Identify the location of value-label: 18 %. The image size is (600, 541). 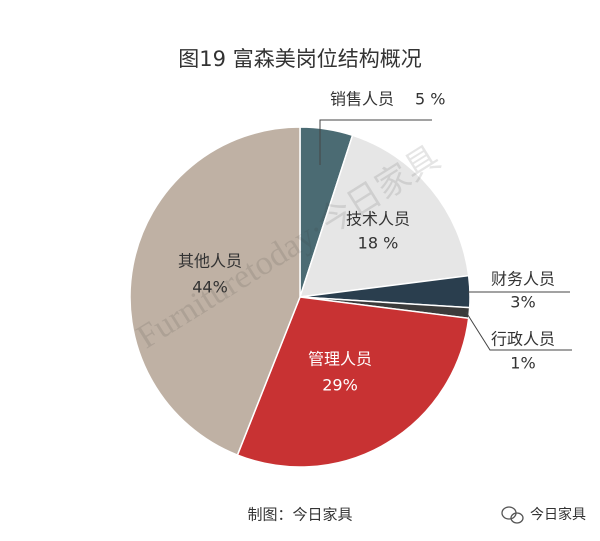
(378, 243).